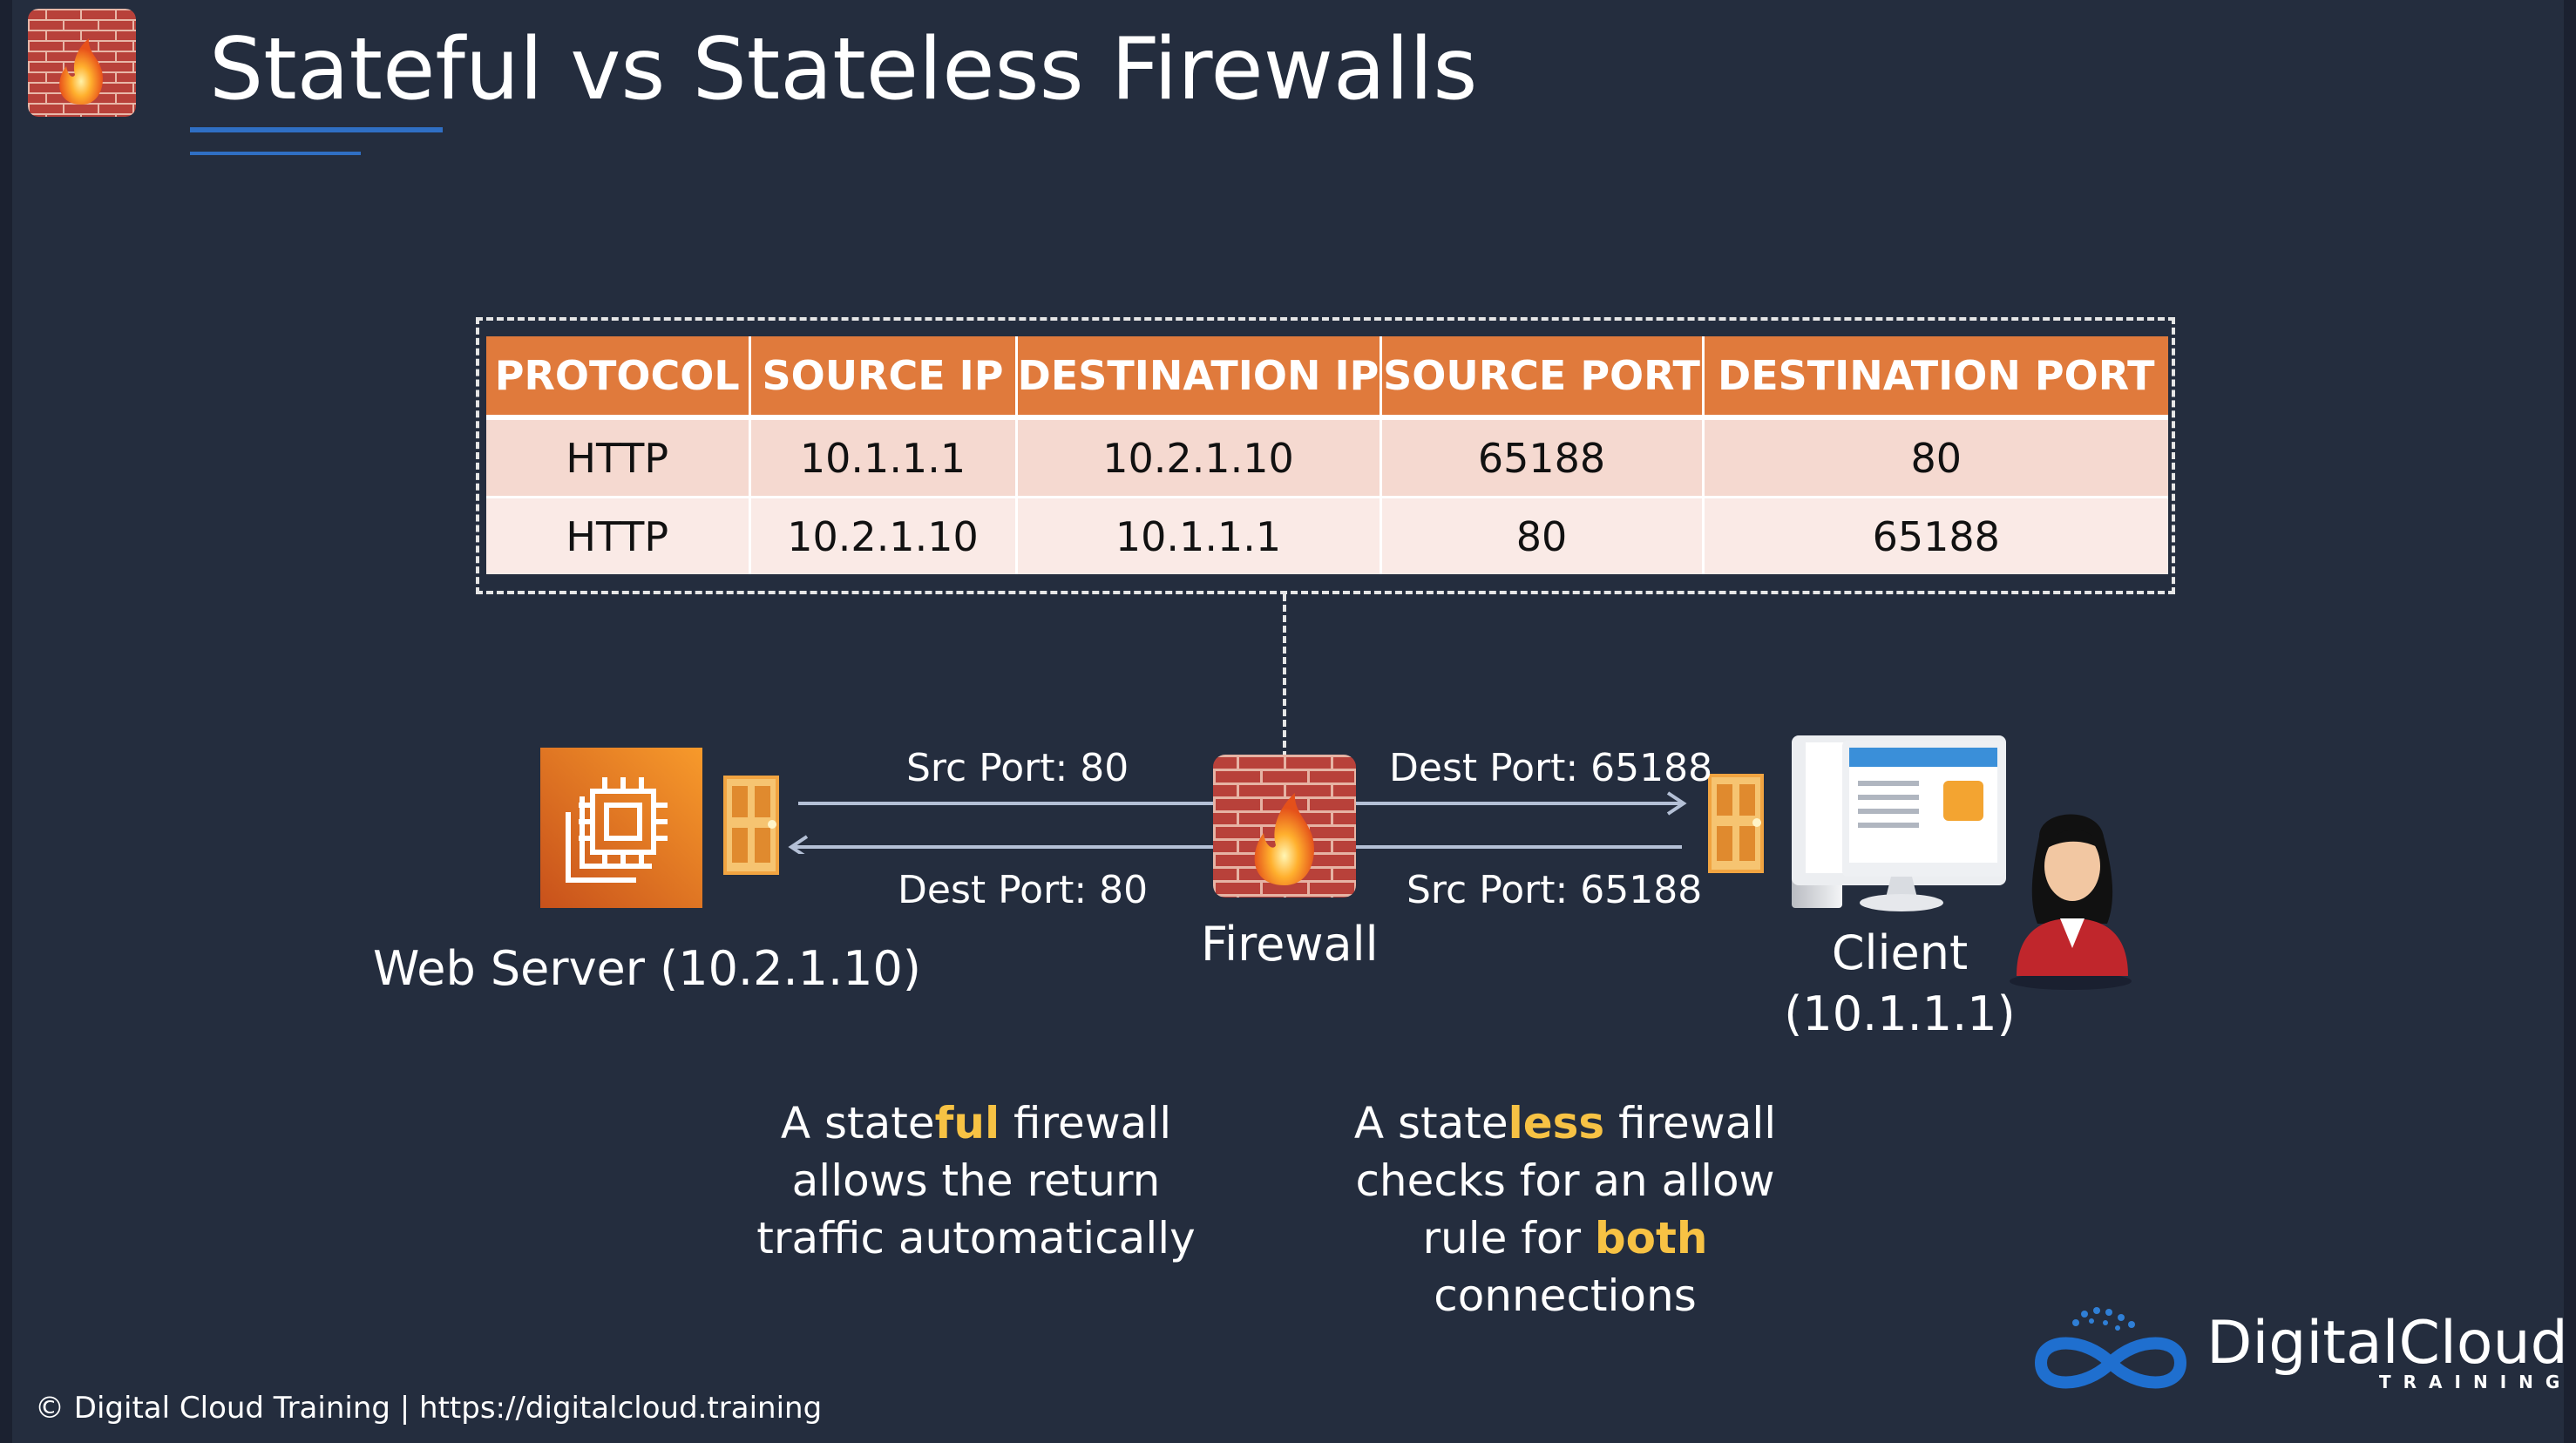 The image size is (2576, 1443). What do you see at coordinates (858, 1123) in the screenshot?
I see `stateful-text-pre: A state` at bounding box center [858, 1123].